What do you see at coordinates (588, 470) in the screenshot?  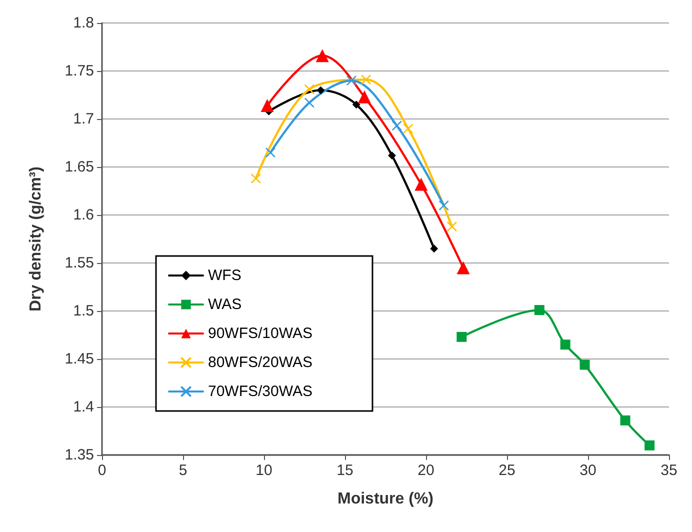 I see `x-tick-label: 30` at bounding box center [588, 470].